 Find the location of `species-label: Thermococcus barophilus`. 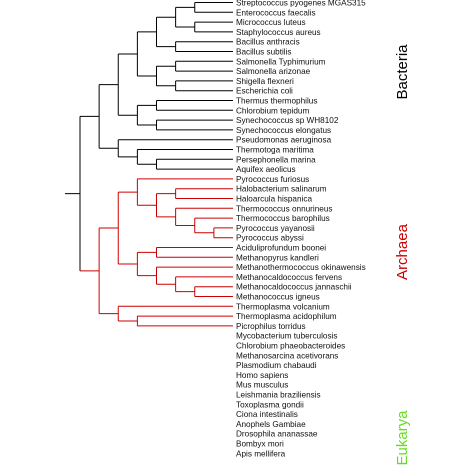

species-label: Thermococcus barophilus is located at coordinates (283, 218).